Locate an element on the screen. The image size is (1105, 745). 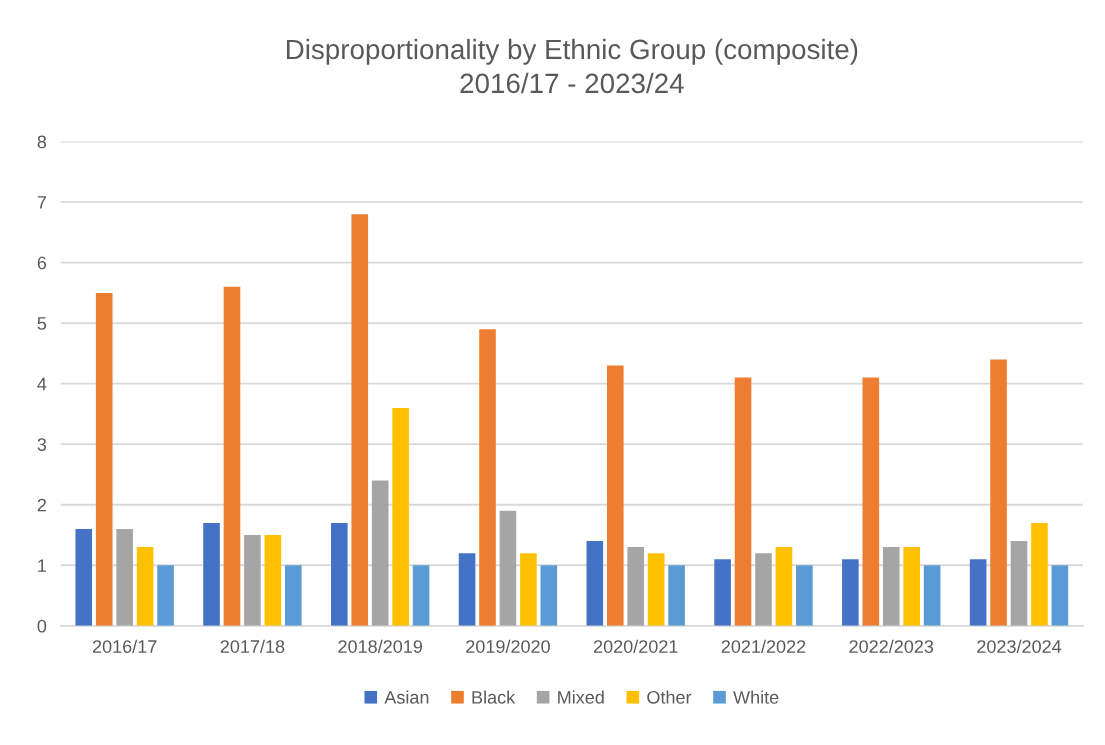
chart-title: Disproportionality by Ethnic Group (composite) 2016/17 - 2023/24 is located at coordinates (572, 66).